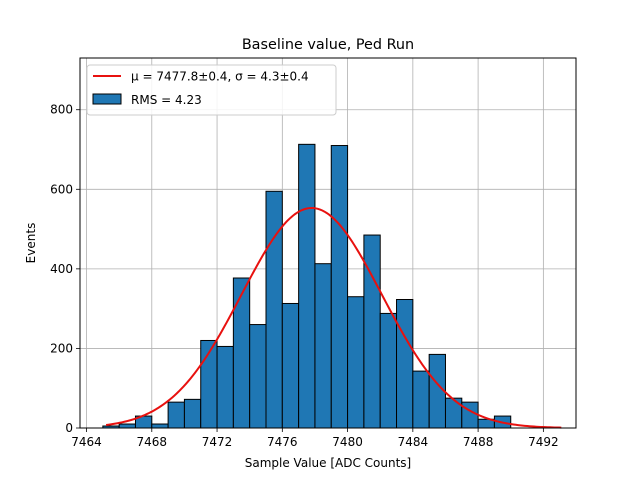 This screenshot has height=484, width=640. Describe the element at coordinates (217, 442) in the screenshot. I see `x-tick-label: 7472` at that location.